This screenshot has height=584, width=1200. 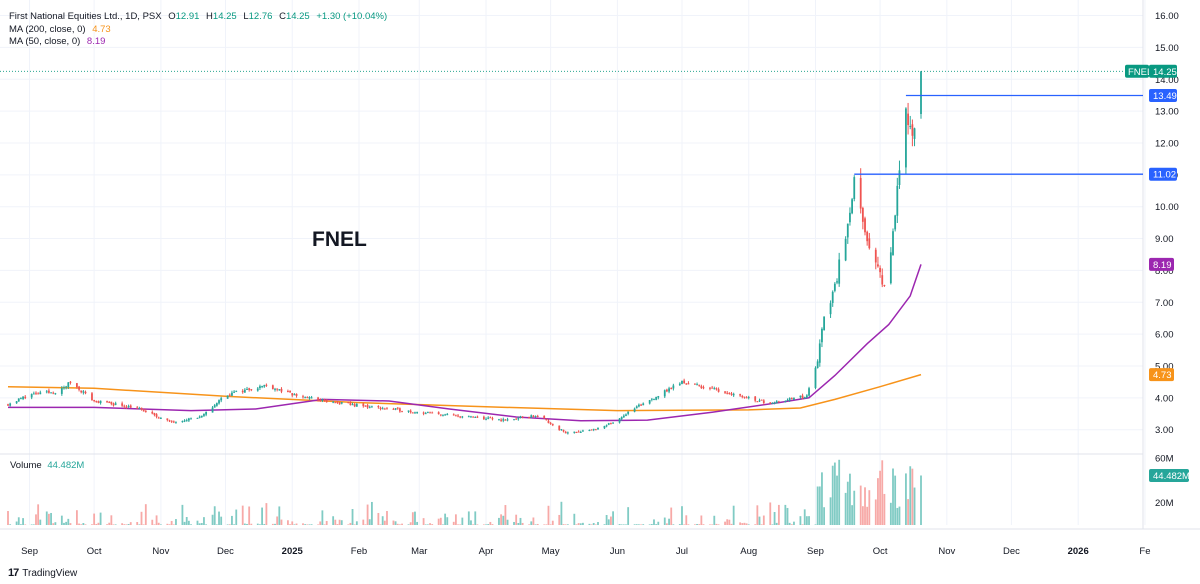 What do you see at coordinates (1140, 72) in the screenshot?
I see `symbol-tag-text: FNEL` at bounding box center [1140, 72].